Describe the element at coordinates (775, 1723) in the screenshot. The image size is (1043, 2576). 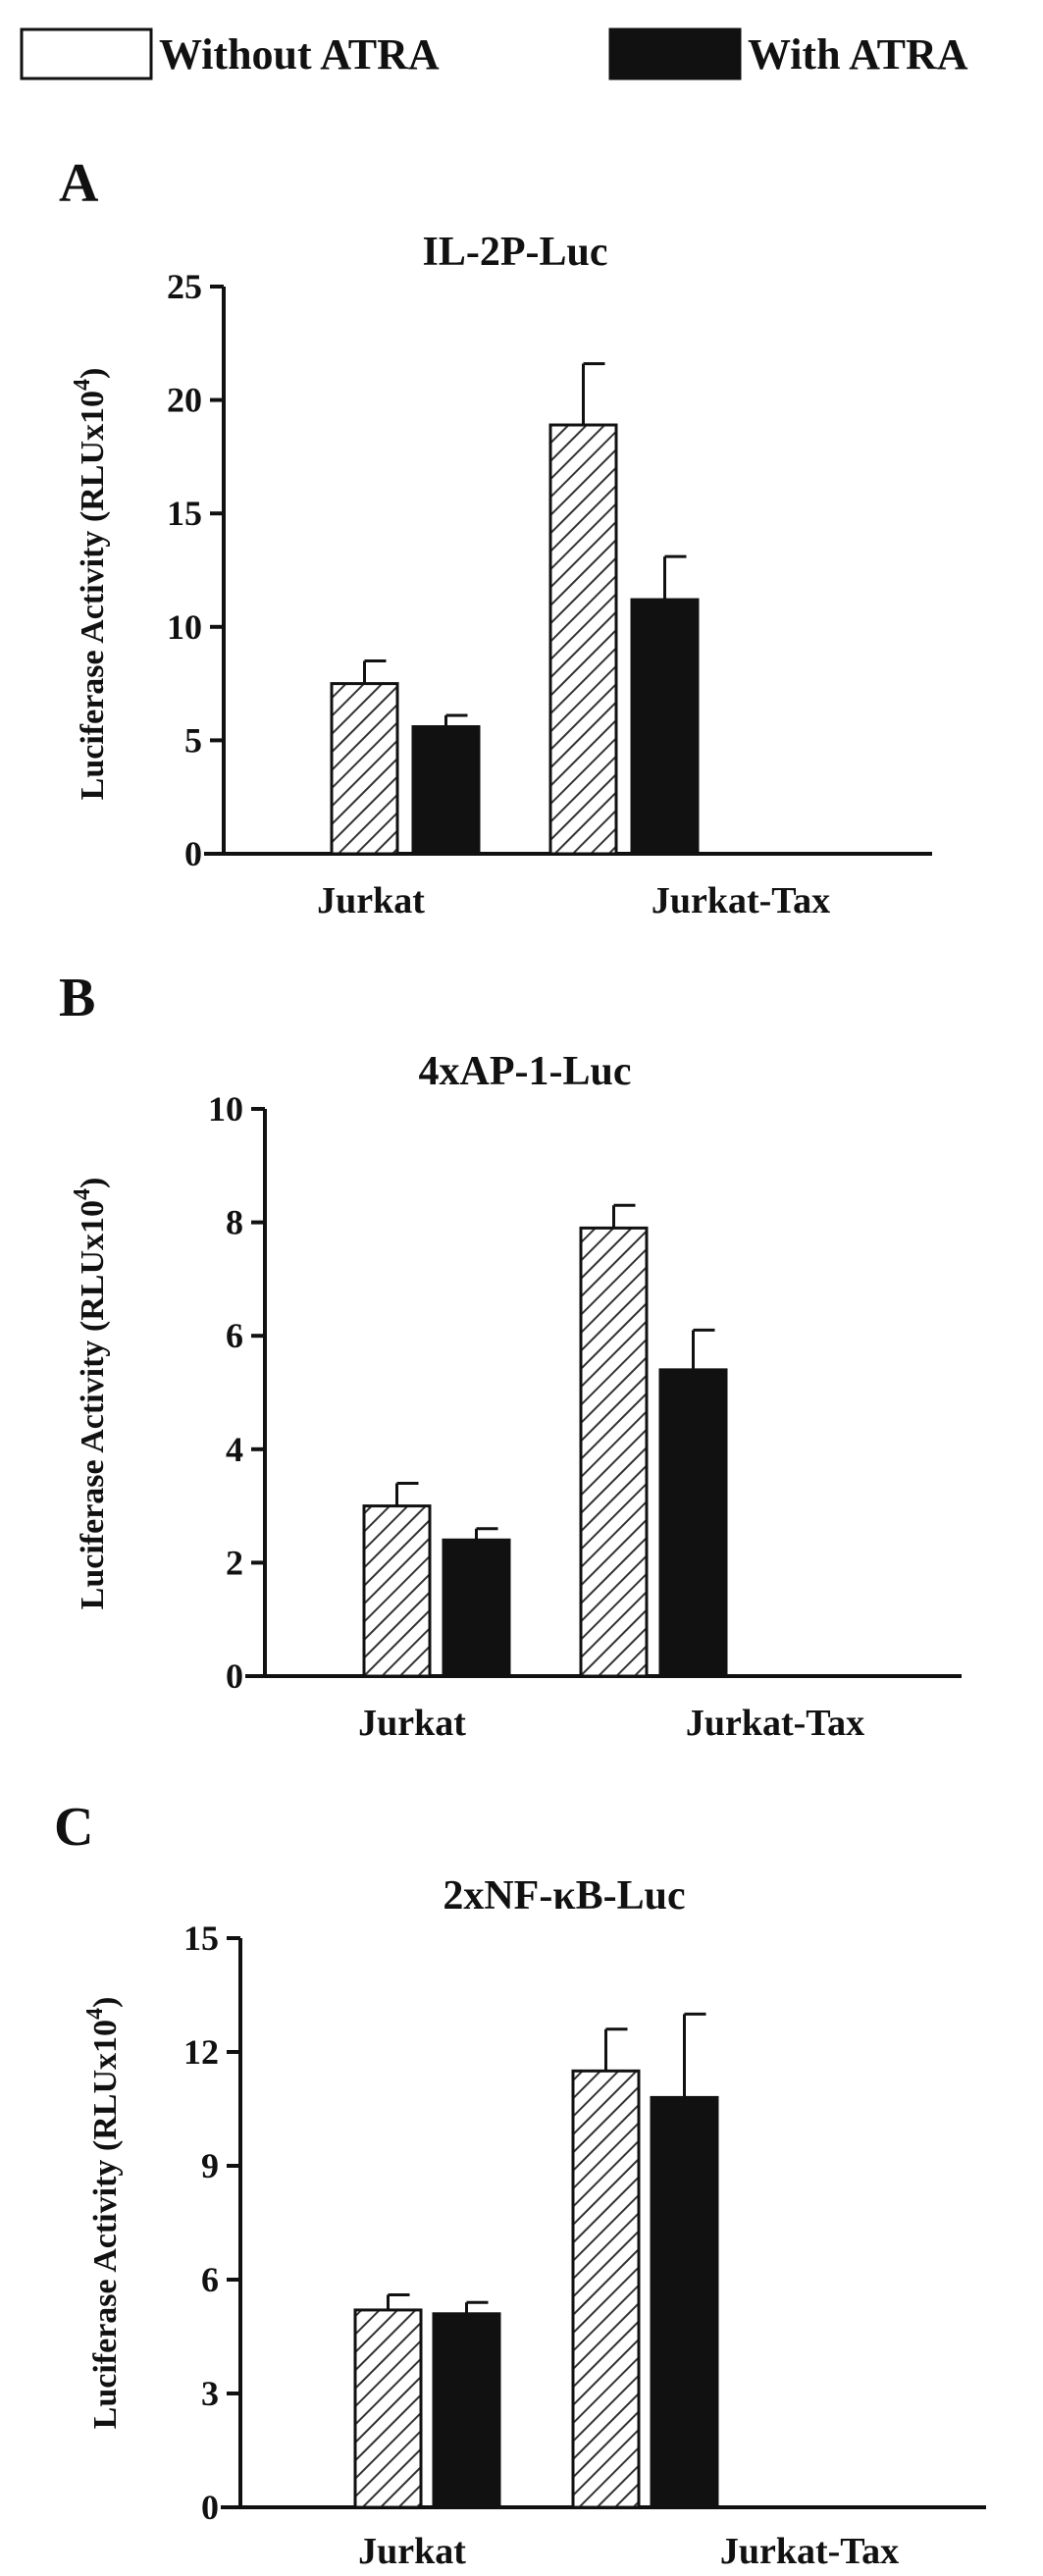
I see `category-label-jurkat-tax-b: Jurkat-Tax` at that location.